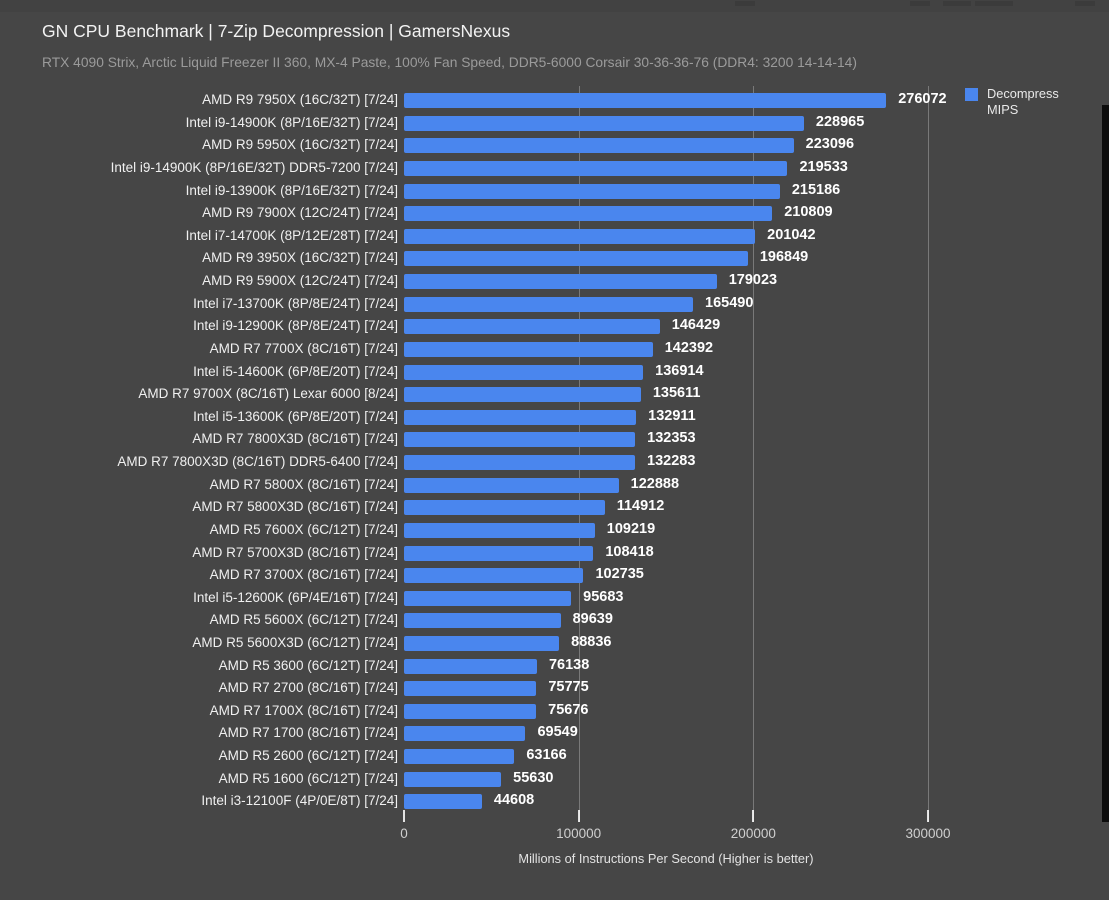  What do you see at coordinates (303, 484) in the screenshot?
I see `category-label: AMD R7 5800X (8C/16T) [7/24]` at bounding box center [303, 484].